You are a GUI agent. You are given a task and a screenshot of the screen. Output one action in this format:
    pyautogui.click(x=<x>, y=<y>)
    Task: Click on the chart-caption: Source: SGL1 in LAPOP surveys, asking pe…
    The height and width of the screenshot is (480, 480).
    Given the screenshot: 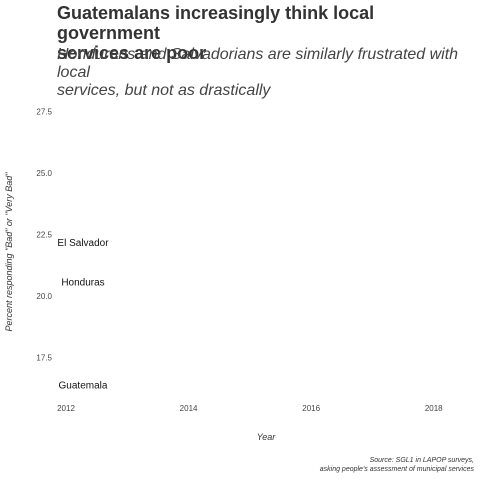 What is the action you would take?
    pyautogui.click(x=397, y=465)
    